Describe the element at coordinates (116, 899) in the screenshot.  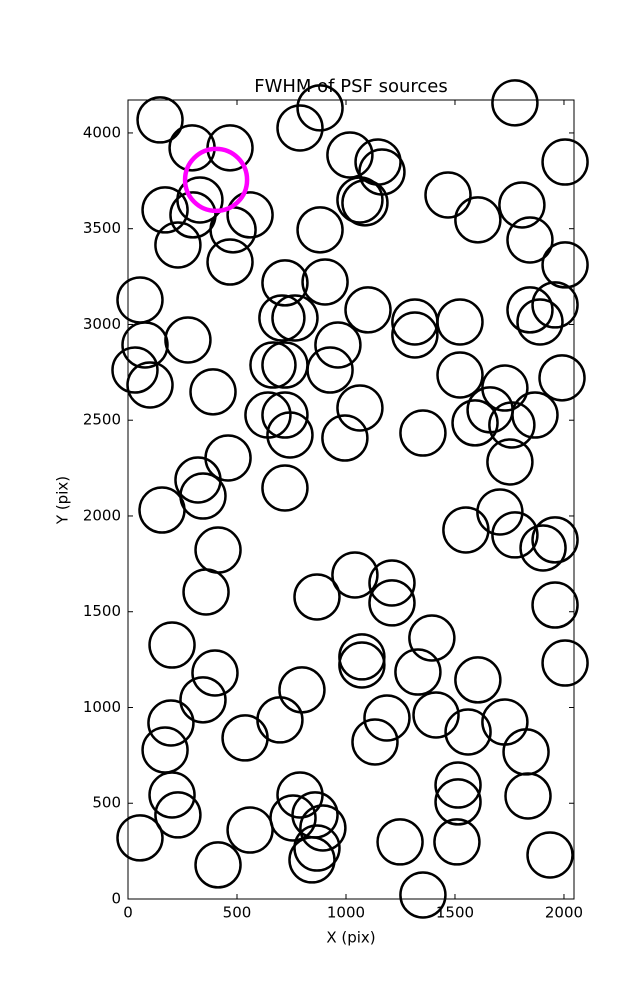
I see `y-tick-label: 0` at that location.